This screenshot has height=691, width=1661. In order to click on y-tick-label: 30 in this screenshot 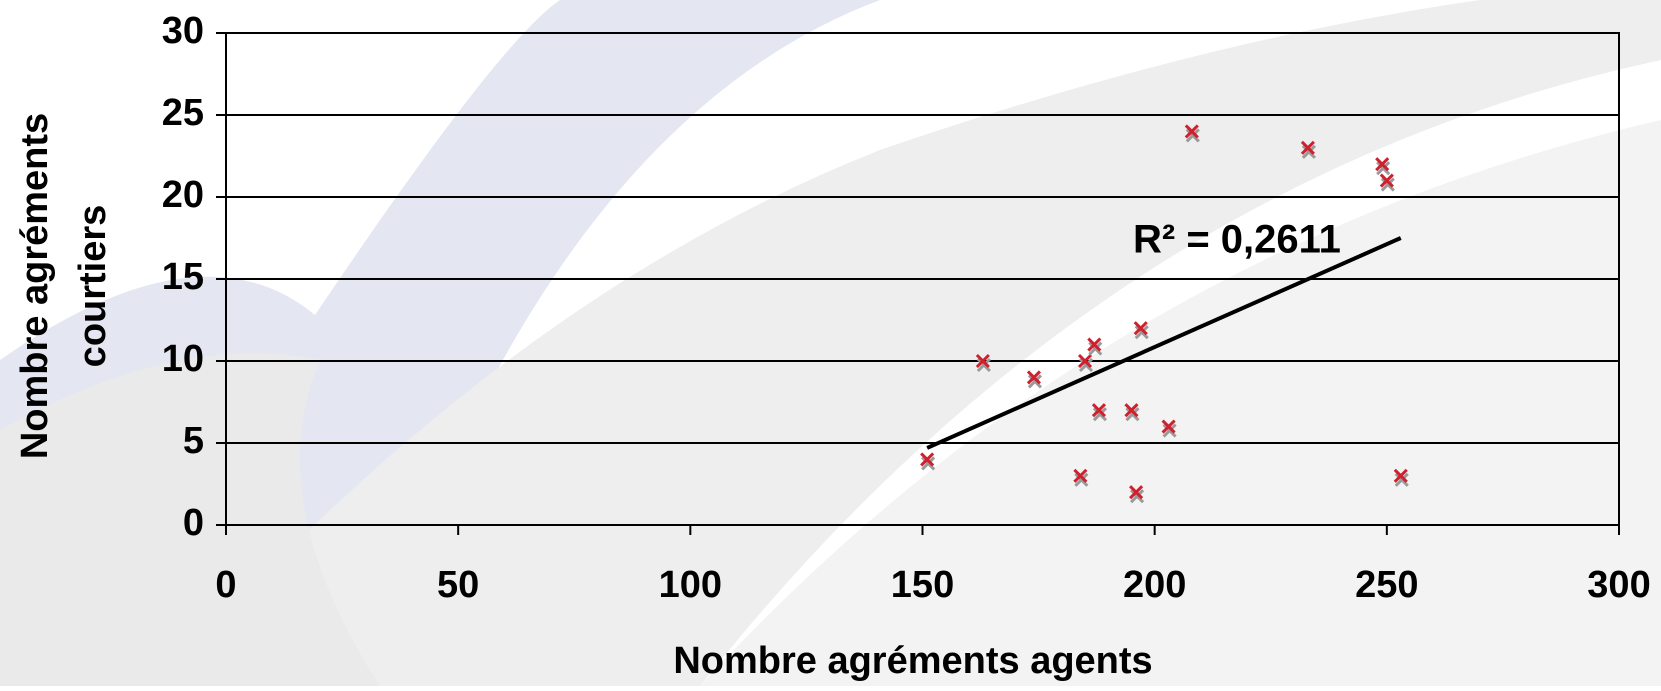, I will do `click(183, 31)`.